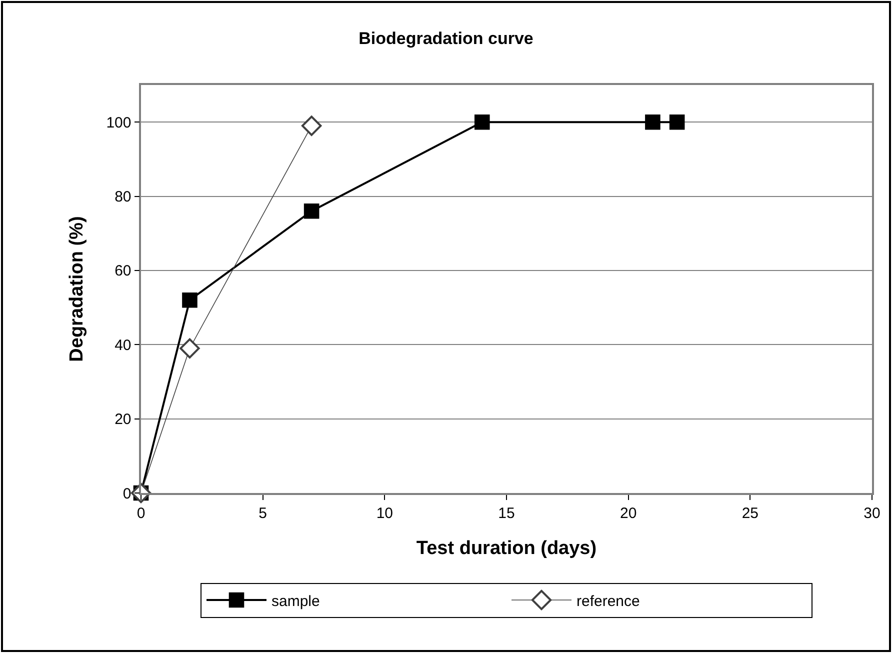  What do you see at coordinates (119, 123) in the screenshot?
I see `y-tick-label: 100` at bounding box center [119, 123].